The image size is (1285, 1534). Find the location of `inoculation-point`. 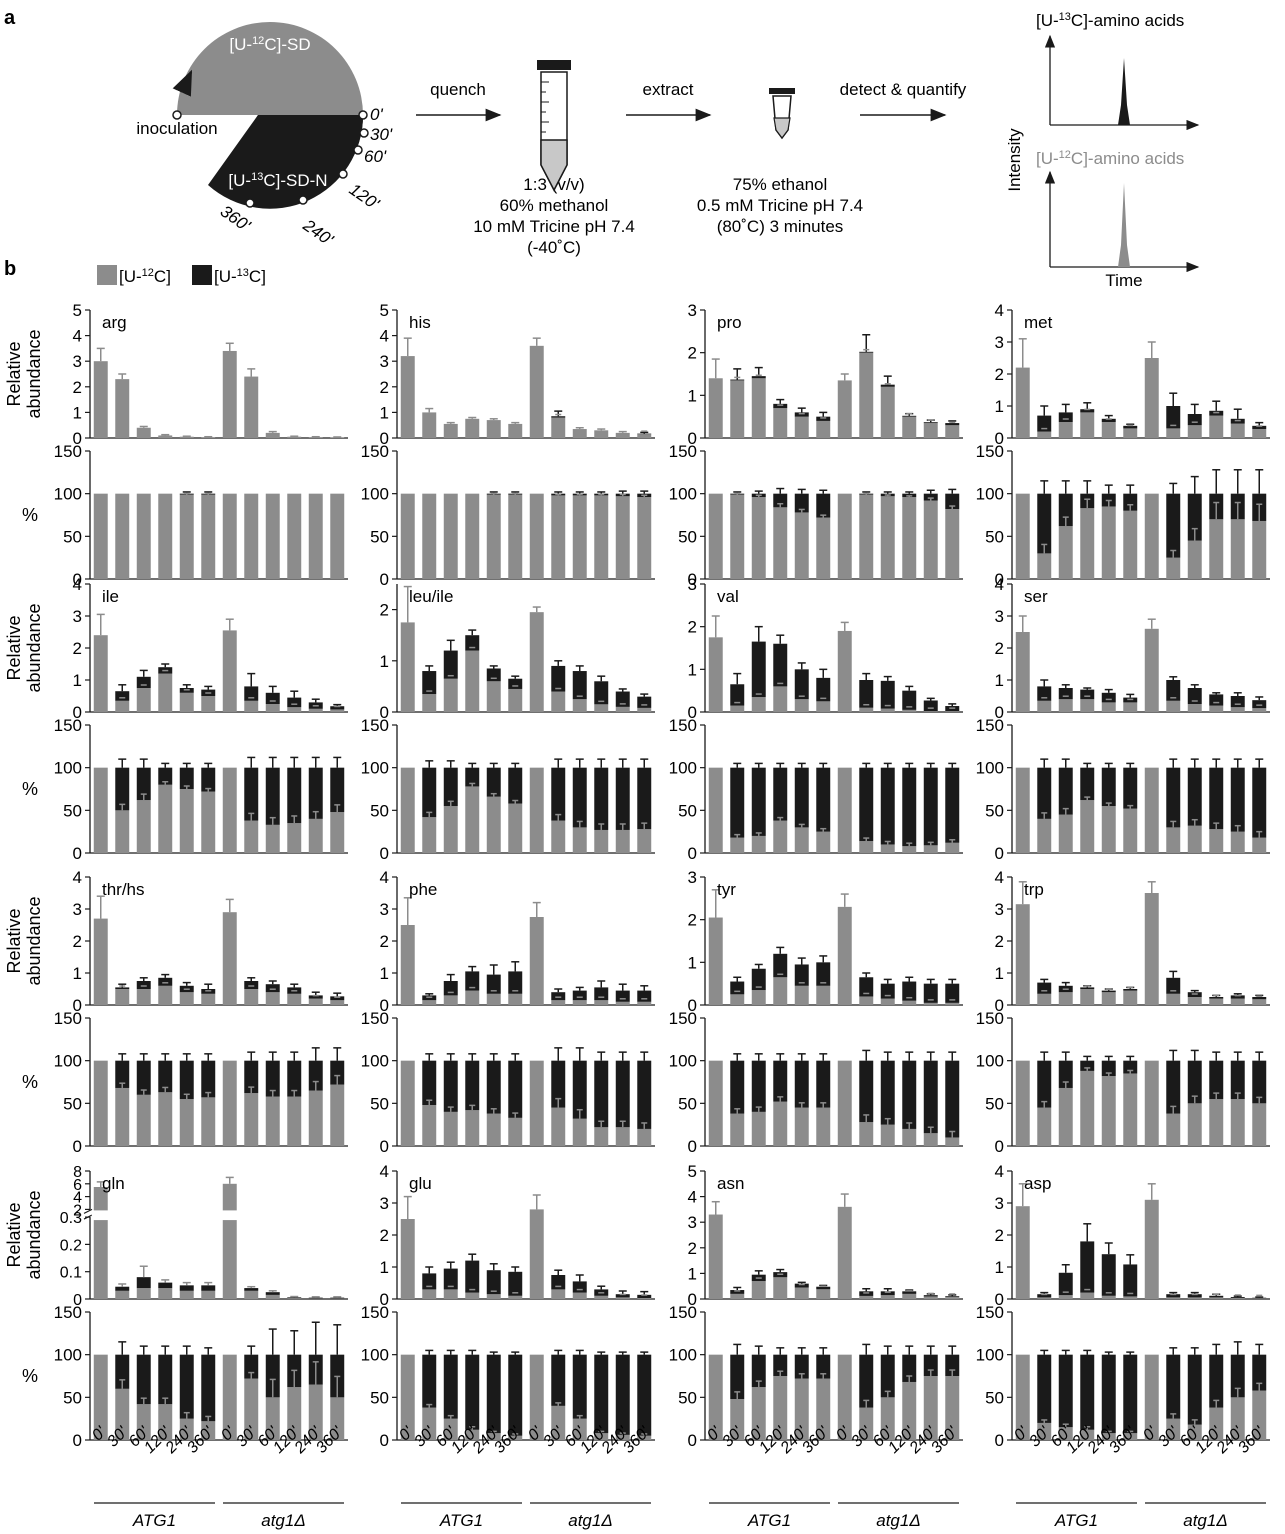

inoculation-point is located at coordinates (177, 115).